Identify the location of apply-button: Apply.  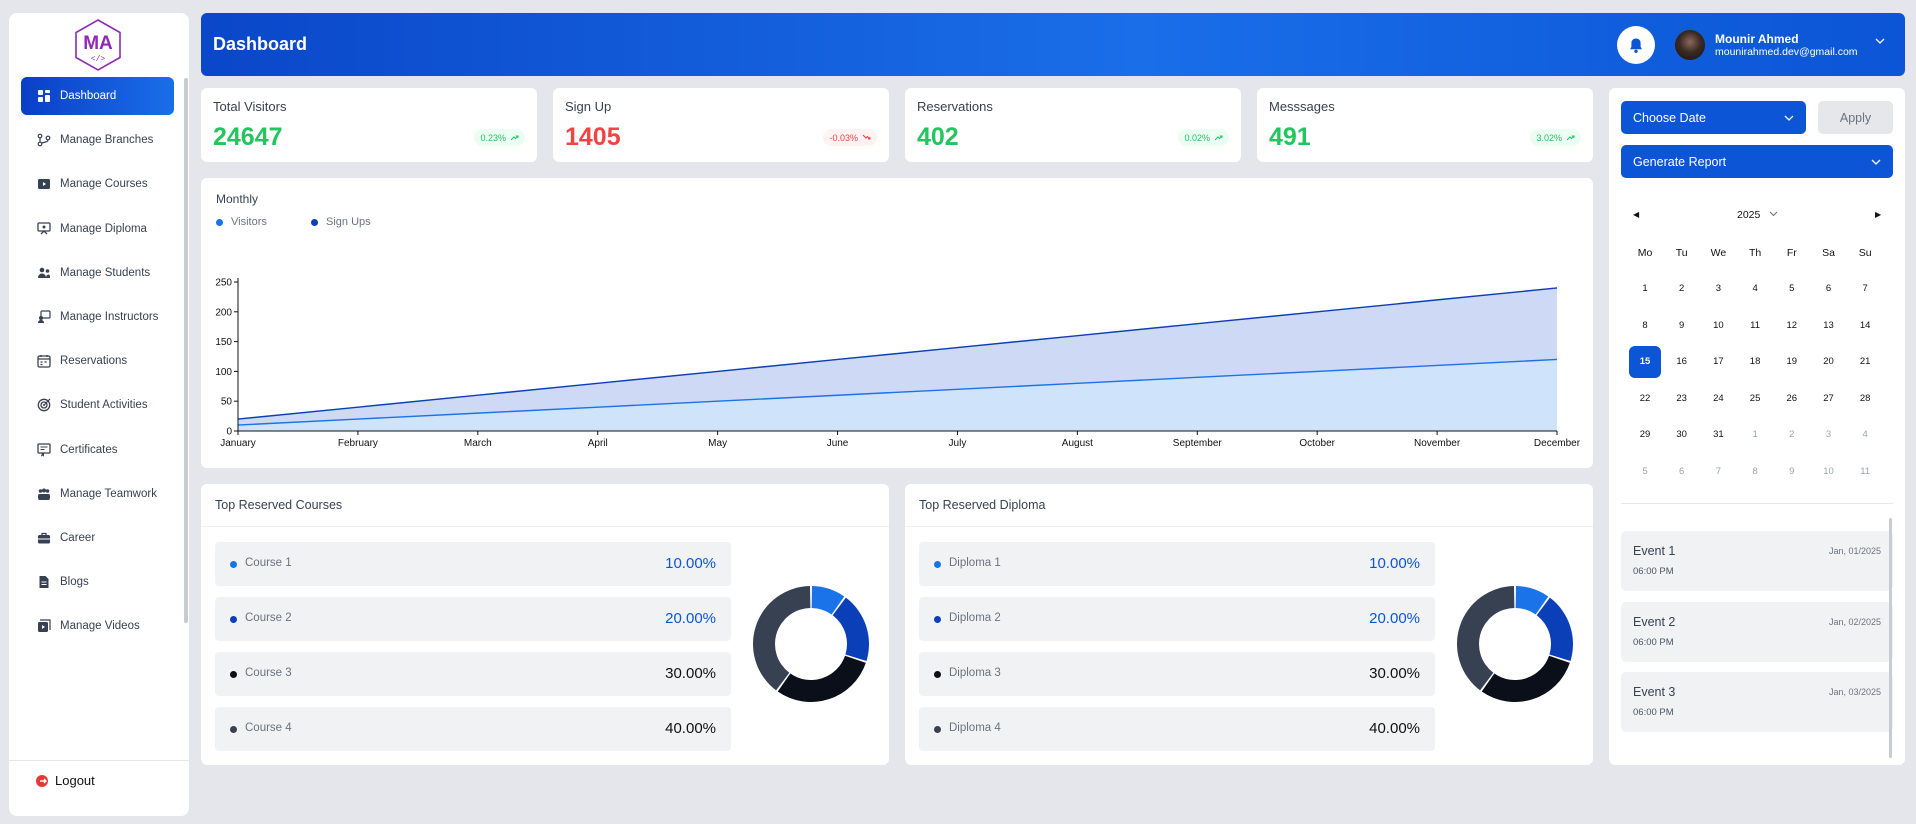
(1855, 117).